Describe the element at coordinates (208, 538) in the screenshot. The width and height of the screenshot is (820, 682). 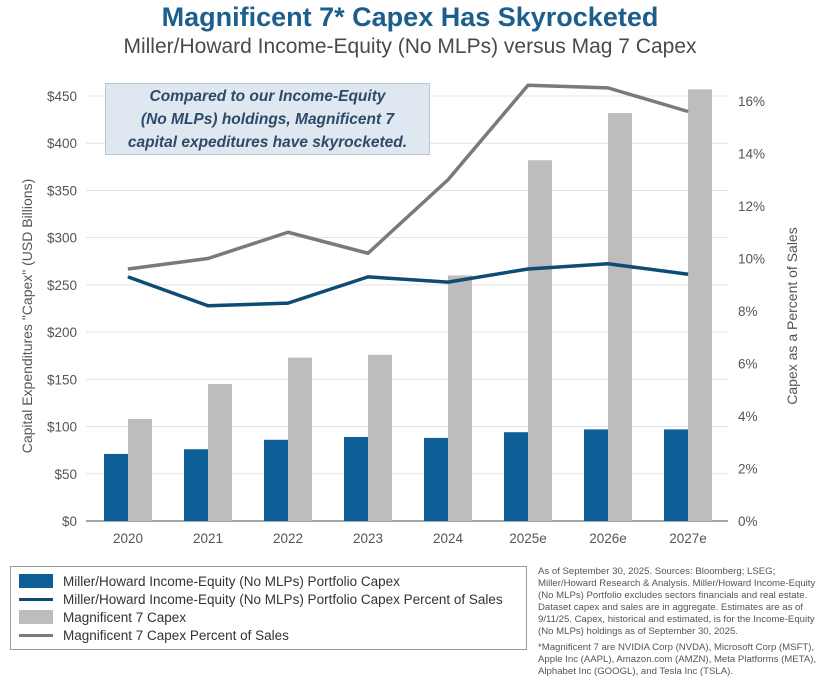
I see `x-tick-label: 2021` at that location.